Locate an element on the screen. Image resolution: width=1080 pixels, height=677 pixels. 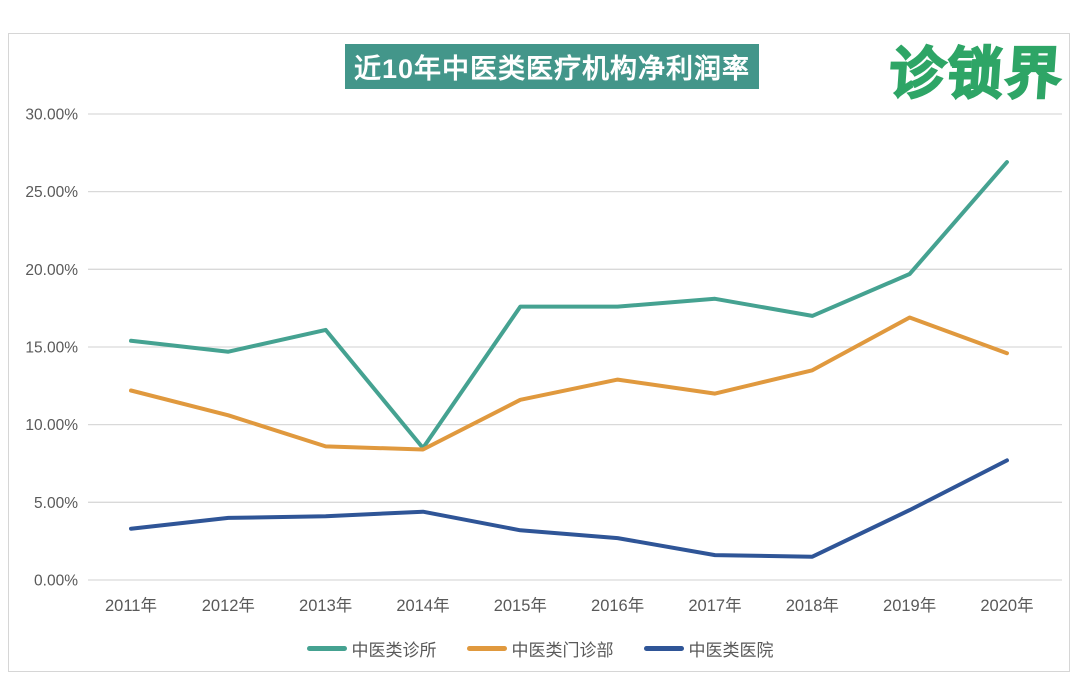
y-axis-tick-label: 20.00% is located at coordinates (51, 270).